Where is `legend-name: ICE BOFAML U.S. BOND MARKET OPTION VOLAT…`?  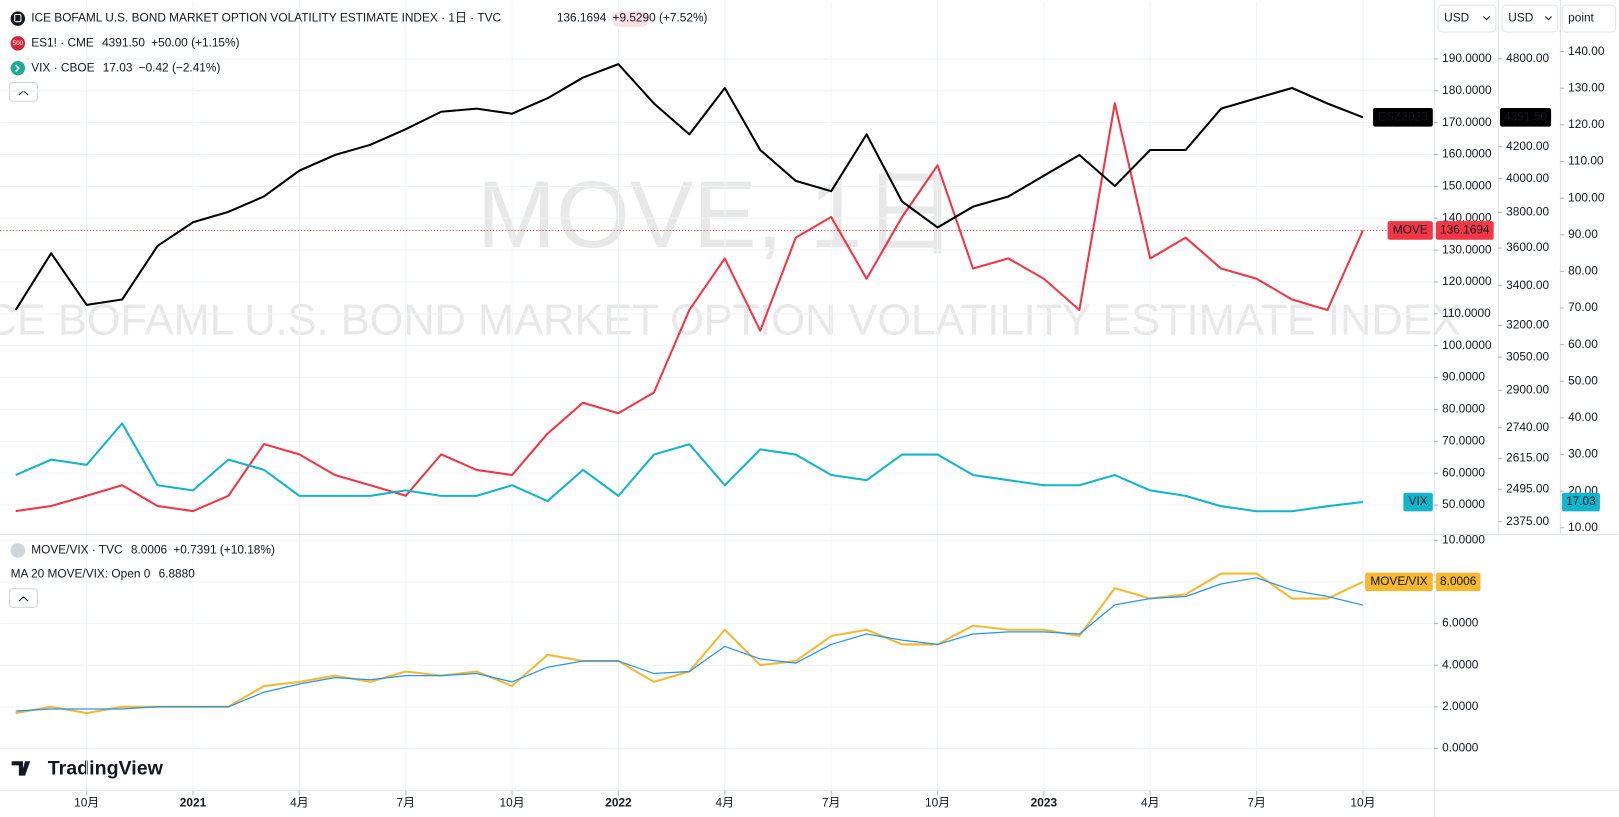 legend-name: ICE BOFAML U.S. BOND MARKET OPTION VOLAT… is located at coordinates (266, 18).